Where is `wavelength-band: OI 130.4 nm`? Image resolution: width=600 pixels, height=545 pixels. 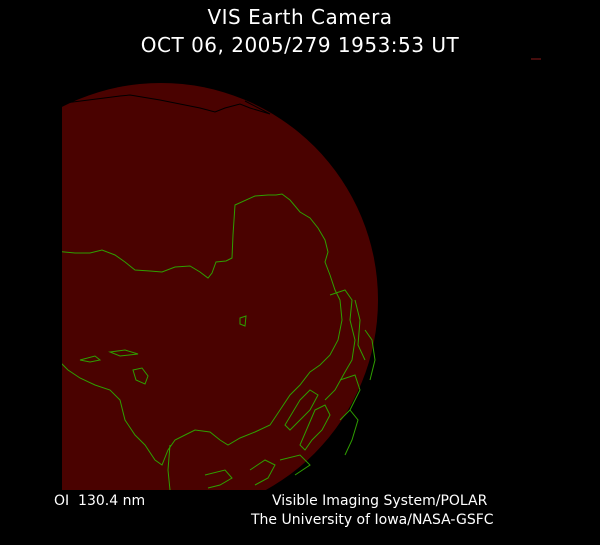 wavelength-band: OI 130.4 nm is located at coordinates (100, 501).